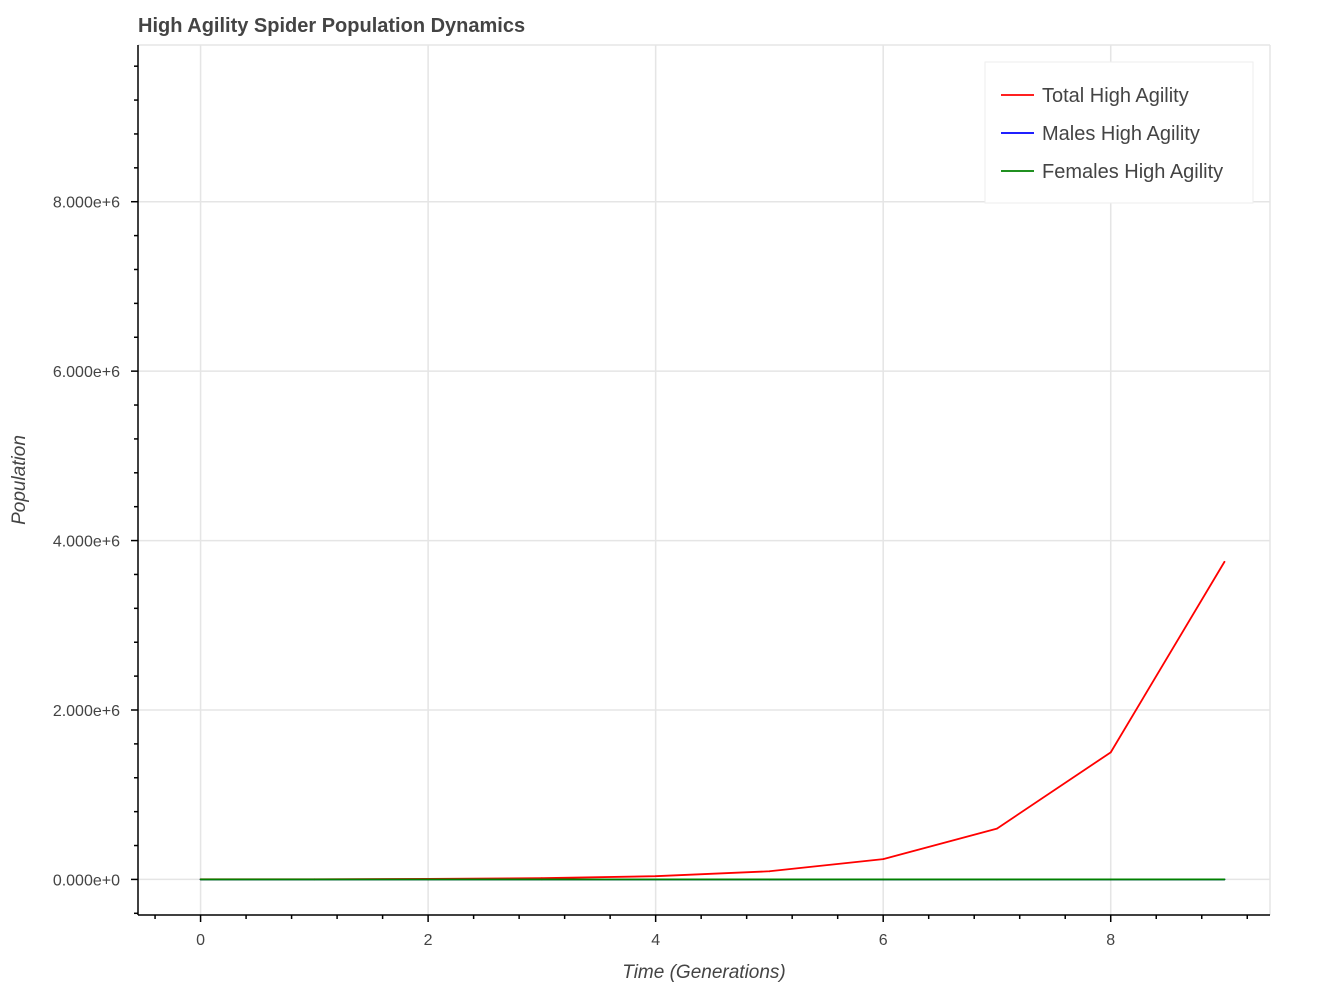  Describe the element at coordinates (86, 542) in the screenshot. I see `y-tick-label: 4.000e+6` at that location.